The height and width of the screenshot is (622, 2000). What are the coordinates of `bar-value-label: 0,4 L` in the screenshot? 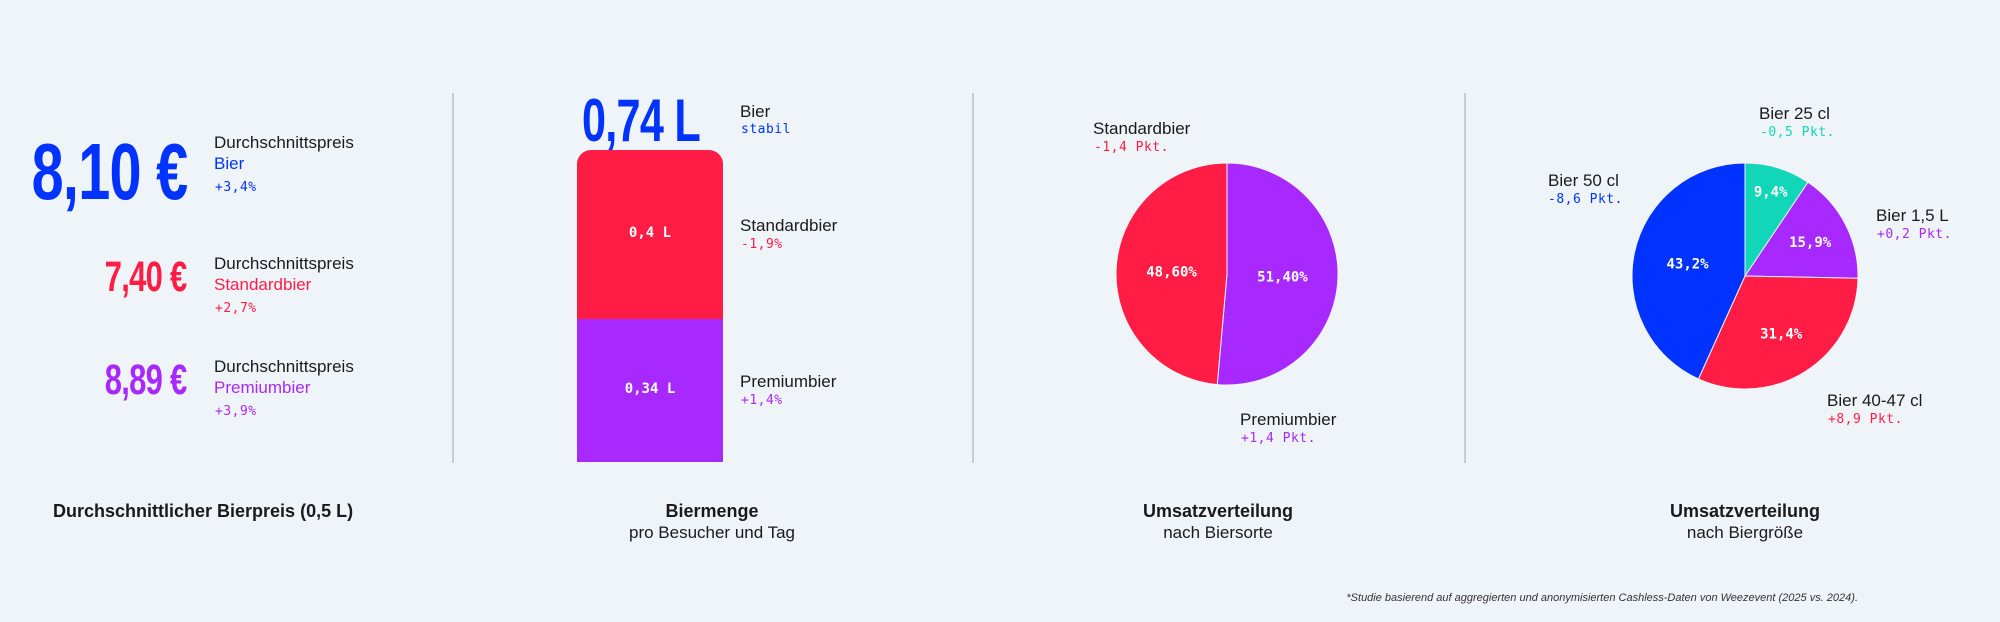 It's located at (650, 233).